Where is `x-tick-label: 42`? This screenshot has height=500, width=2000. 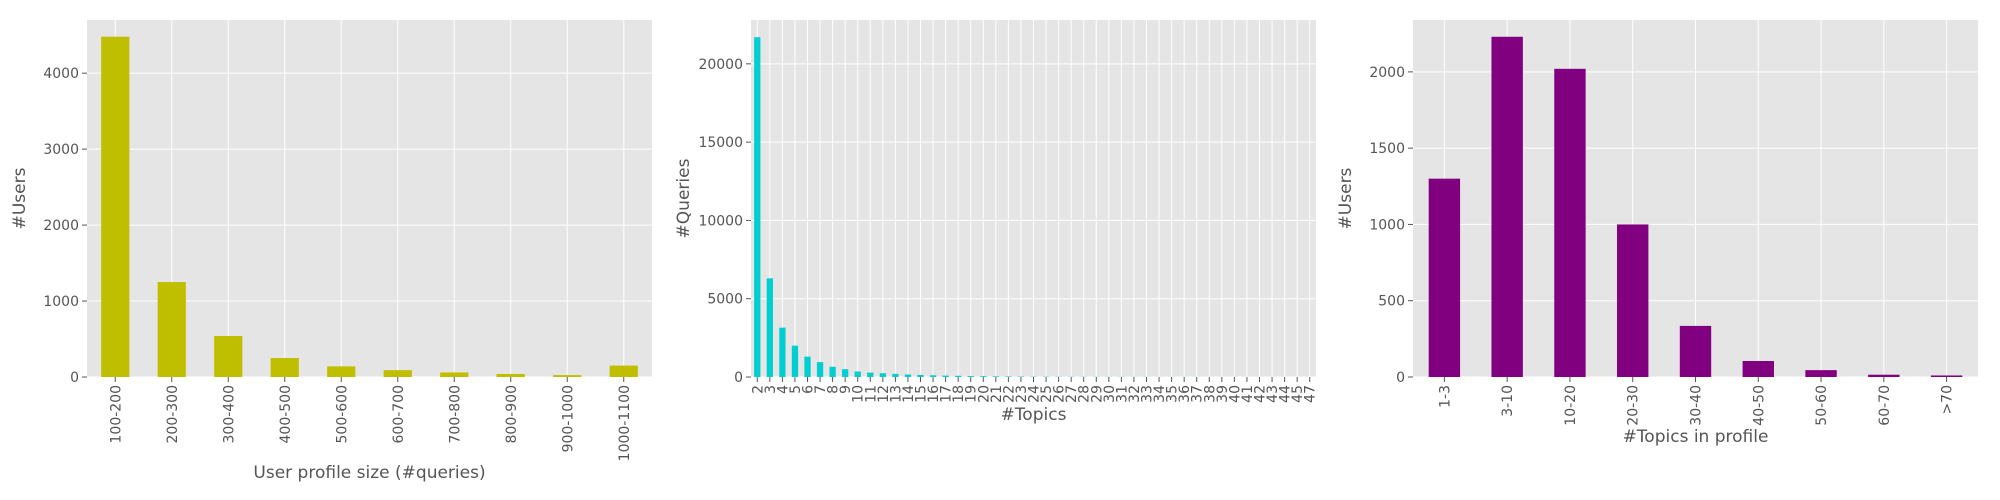 x-tick-label: 42 is located at coordinates (1261, 394).